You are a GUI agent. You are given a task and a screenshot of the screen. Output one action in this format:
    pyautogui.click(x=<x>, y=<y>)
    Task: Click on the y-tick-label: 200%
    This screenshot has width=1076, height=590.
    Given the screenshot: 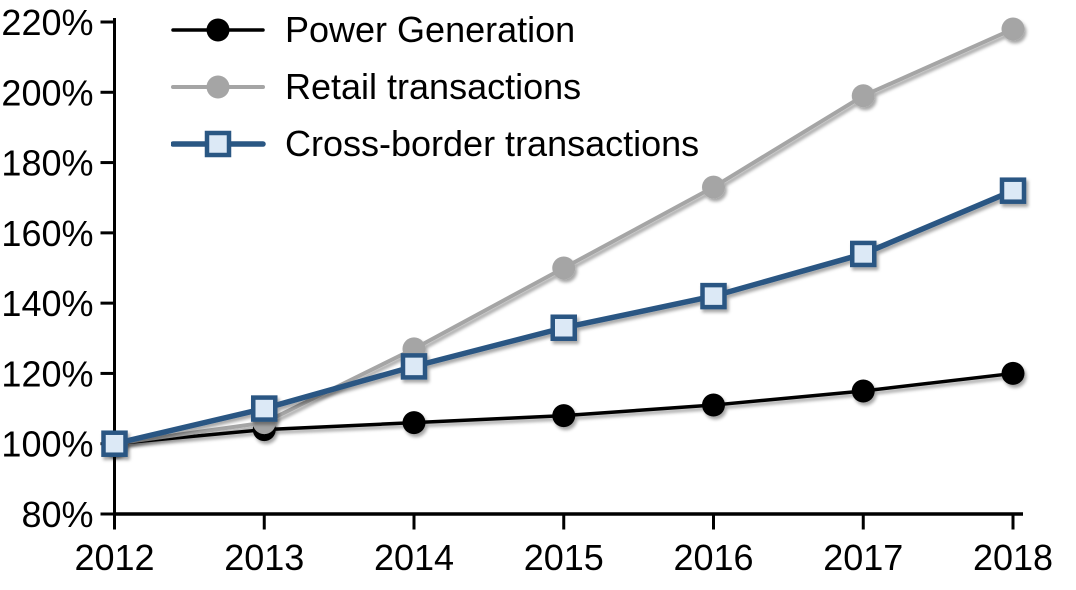 What is the action you would take?
    pyautogui.click(x=47, y=92)
    